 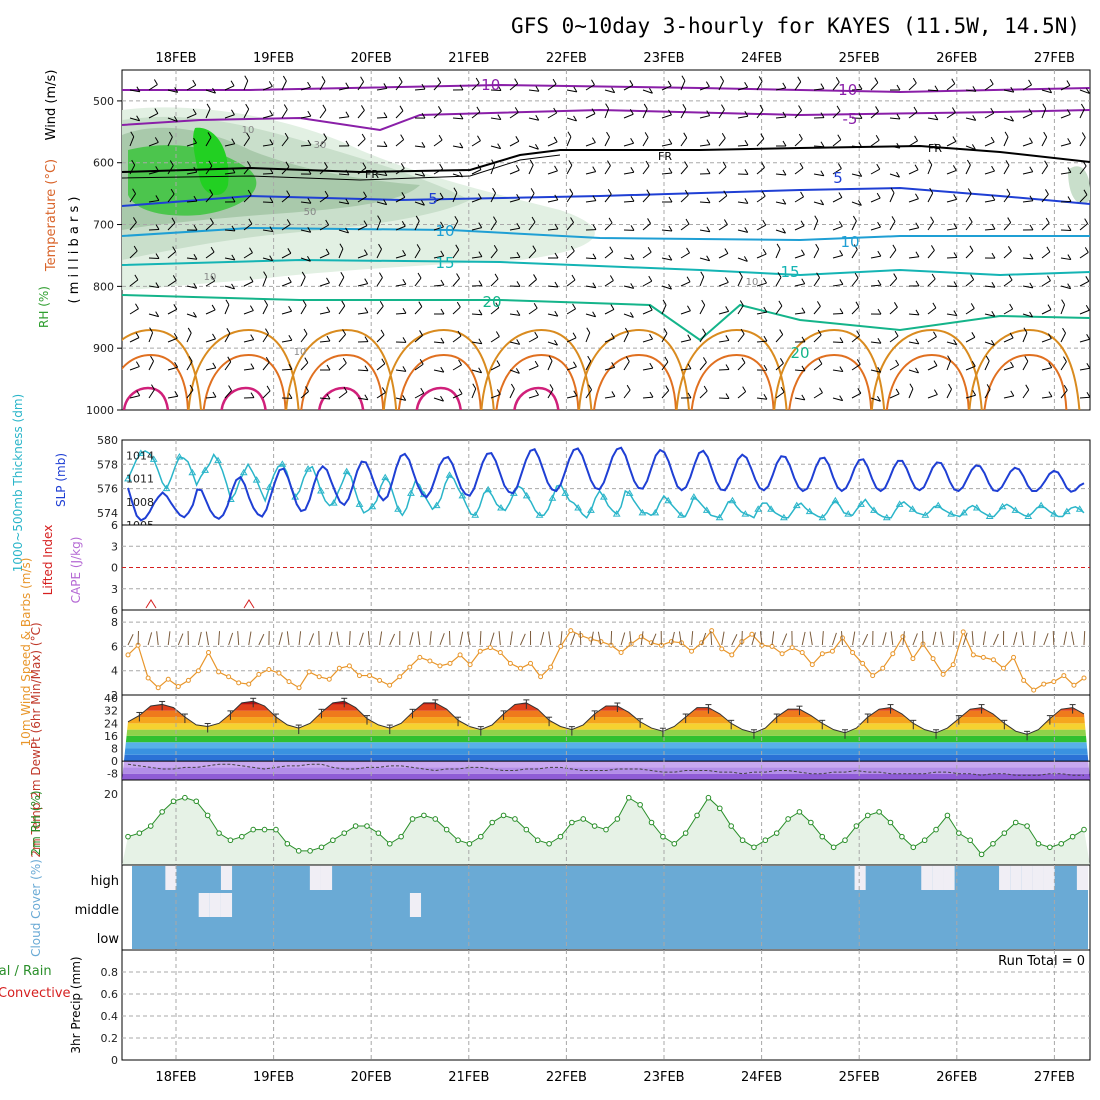 What do you see at coordinates (114, 568) in the screenshot?
I see `li-tick-label: 0` at bounding box center [114, 568].